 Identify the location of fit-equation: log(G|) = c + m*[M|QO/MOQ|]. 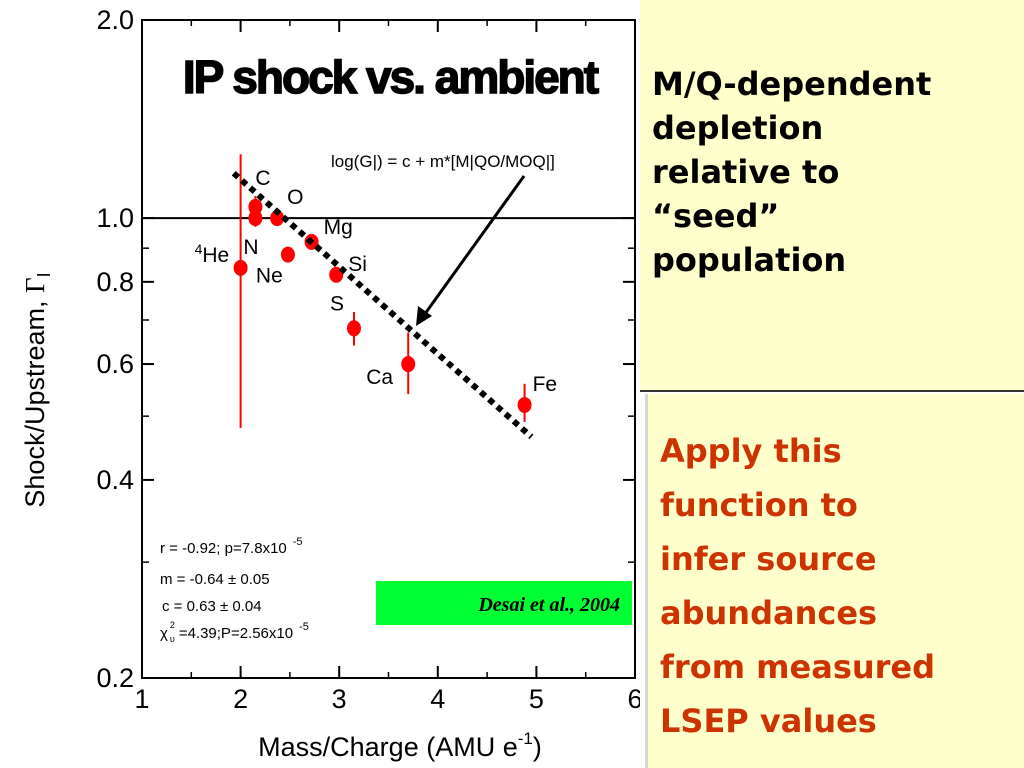
(443, 161).